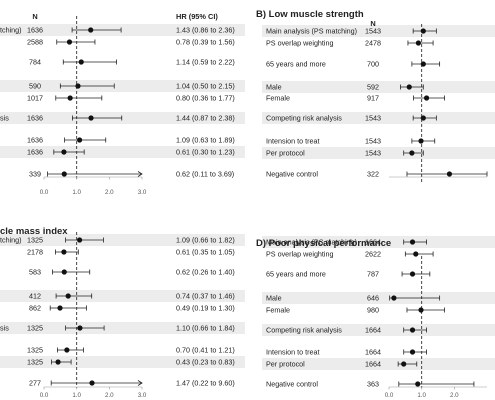 The width and height of the screenshot is (495, 400). I want to click on row-n: 363, so click(373, 384).